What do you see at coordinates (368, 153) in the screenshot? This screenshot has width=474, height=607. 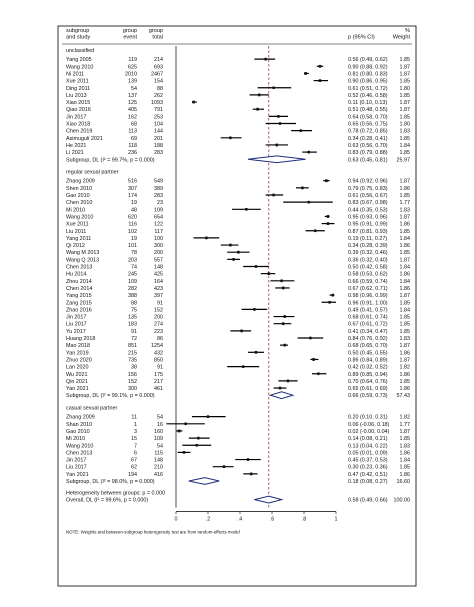 I see `ci-text: 0.83 (0.79, 0.88)` at bounding box center [368, 153].